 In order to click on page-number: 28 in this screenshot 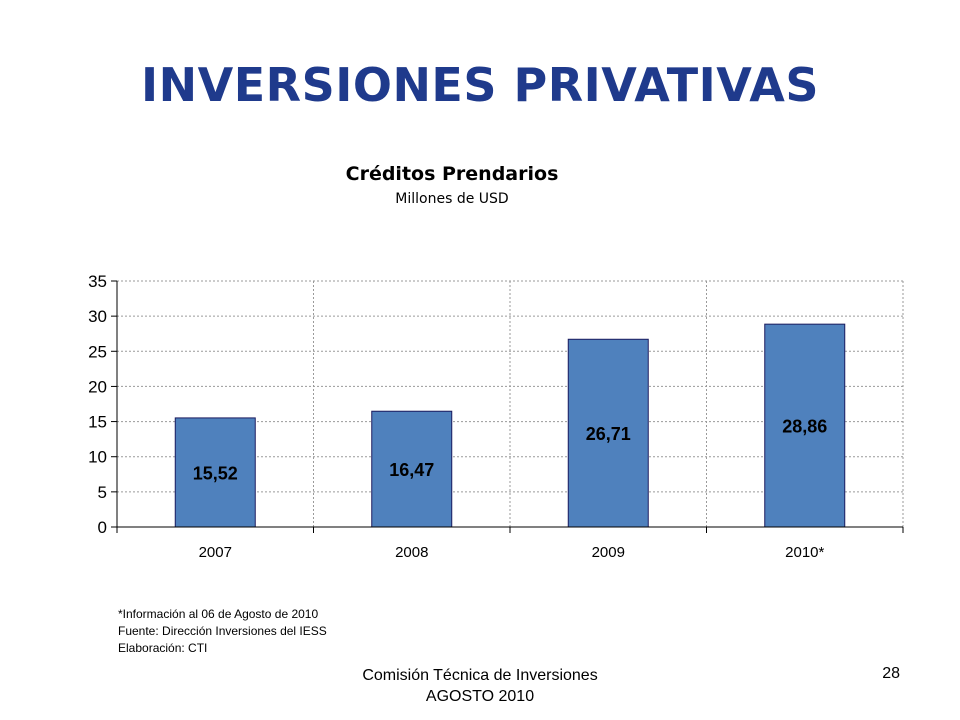, I will do `click(891, 673)`.